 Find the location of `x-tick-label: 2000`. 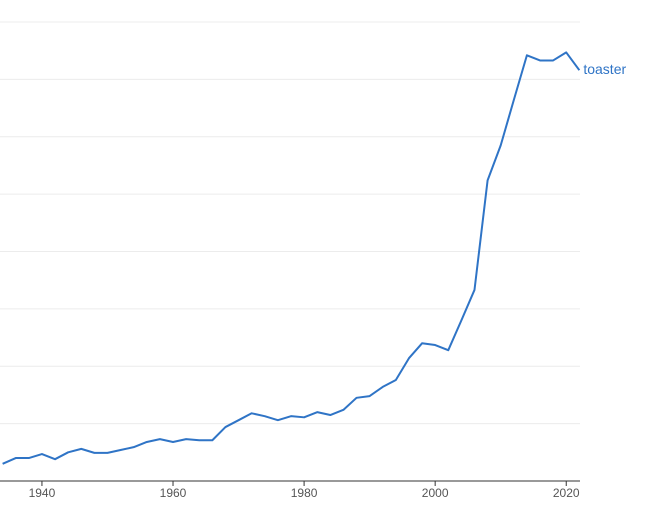

x-tick-label: 2000 is located at coordinates (435, 493).